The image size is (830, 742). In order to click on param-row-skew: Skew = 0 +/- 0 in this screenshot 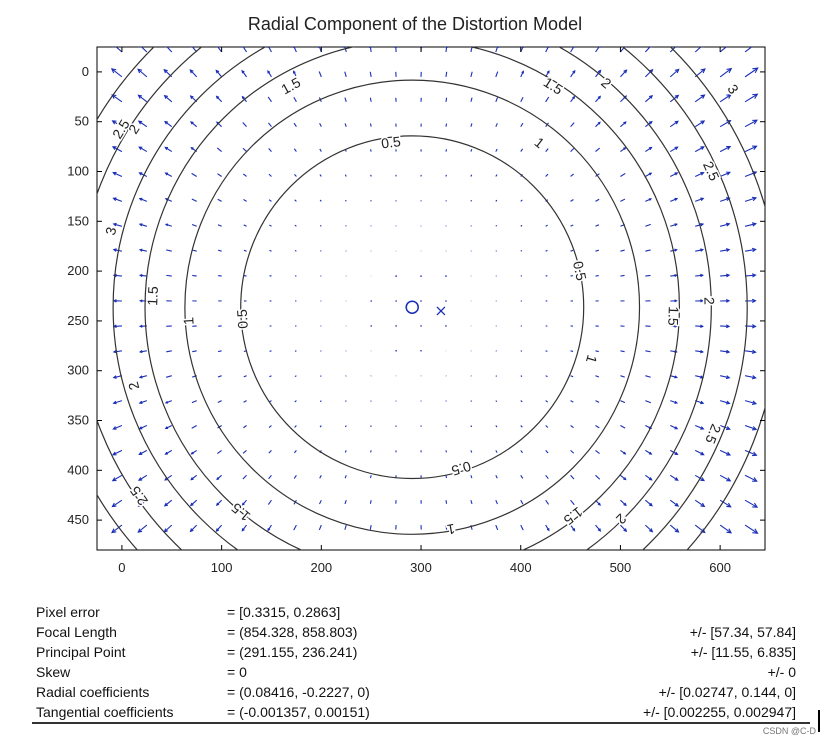, I will do `click(416, 672)`.